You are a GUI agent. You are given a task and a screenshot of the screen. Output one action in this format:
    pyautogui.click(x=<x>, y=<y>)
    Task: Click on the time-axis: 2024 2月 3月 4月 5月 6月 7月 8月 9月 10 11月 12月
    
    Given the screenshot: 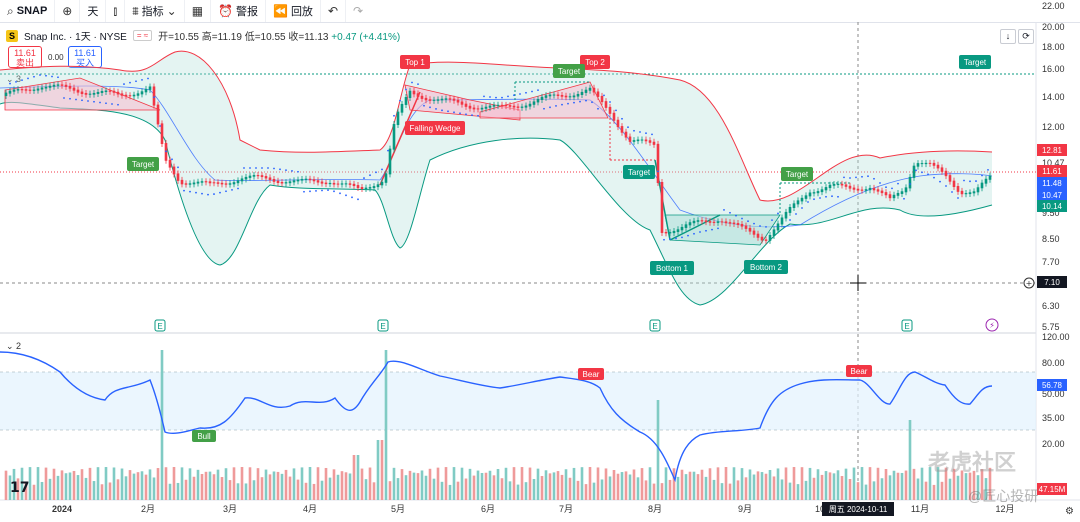 What is the action you would take?
    pyautogui.click(x=533, y=509)
    